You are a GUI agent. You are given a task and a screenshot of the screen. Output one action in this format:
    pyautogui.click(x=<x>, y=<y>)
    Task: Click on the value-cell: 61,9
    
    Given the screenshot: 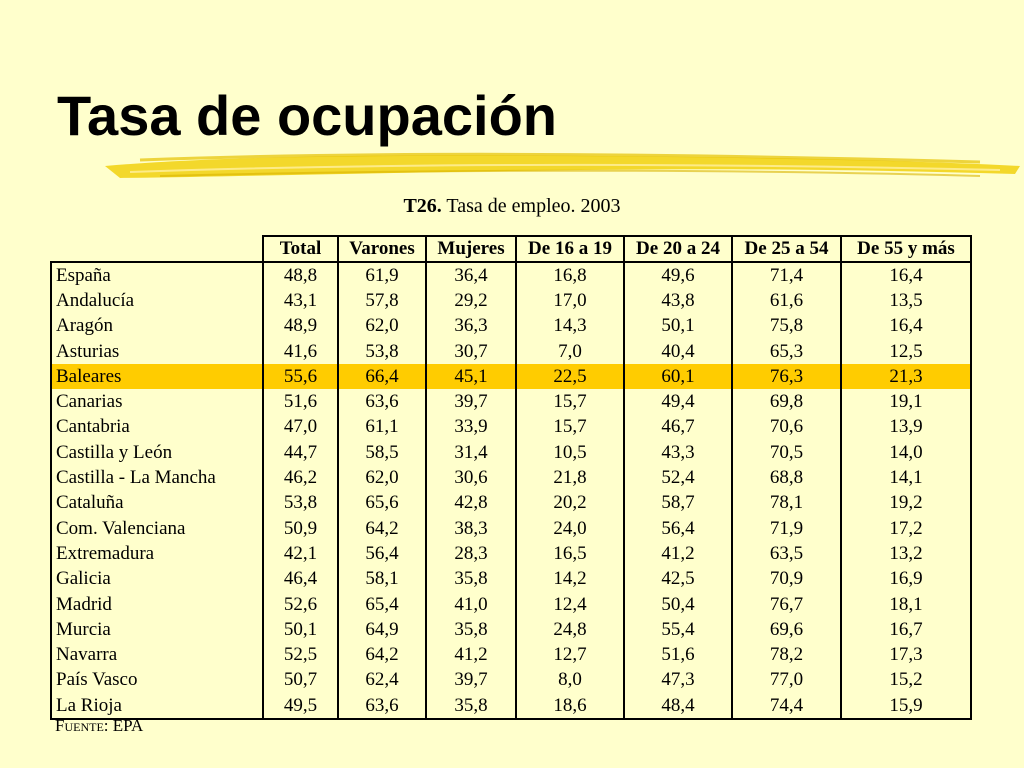 What is the action you would take?
    pyautogui.click(x=382, y=275)
    